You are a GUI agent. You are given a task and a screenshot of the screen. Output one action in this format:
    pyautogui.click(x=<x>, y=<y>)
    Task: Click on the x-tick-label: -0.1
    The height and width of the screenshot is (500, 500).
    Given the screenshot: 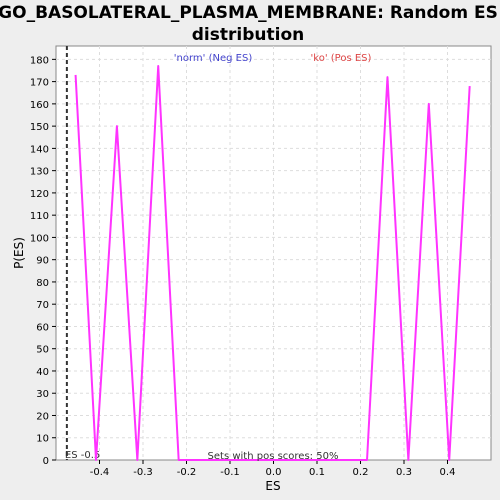 What is the action you would take?
    pyautogui.click(x=230, y=472)
    